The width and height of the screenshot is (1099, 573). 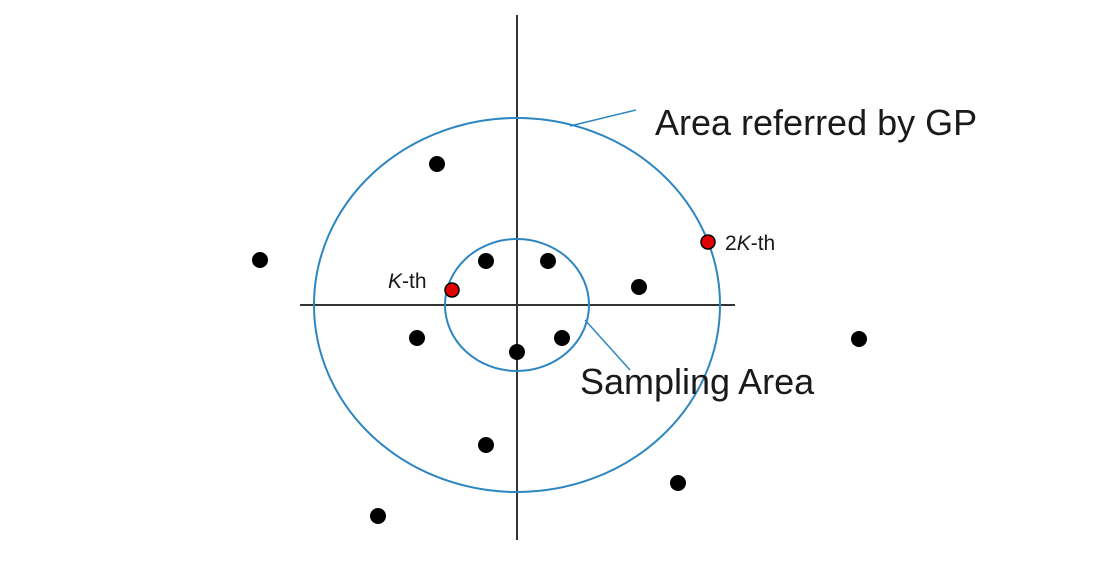 I want to click on kth-label: K-th, so click(x=407, y=281).